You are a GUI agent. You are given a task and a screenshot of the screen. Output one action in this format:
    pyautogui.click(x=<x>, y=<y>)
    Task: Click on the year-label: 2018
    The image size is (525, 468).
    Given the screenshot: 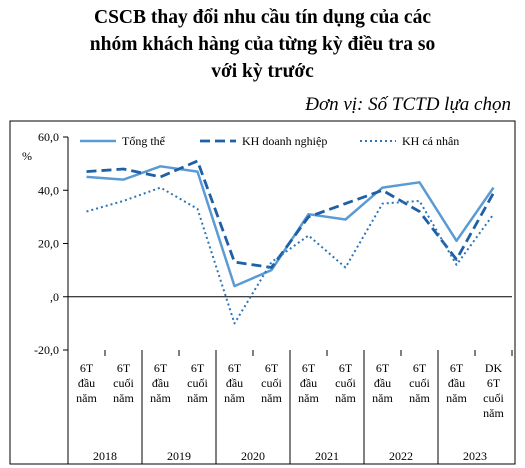 What is the action you would take?
    pyautogui.click(x=105, y=456)
    